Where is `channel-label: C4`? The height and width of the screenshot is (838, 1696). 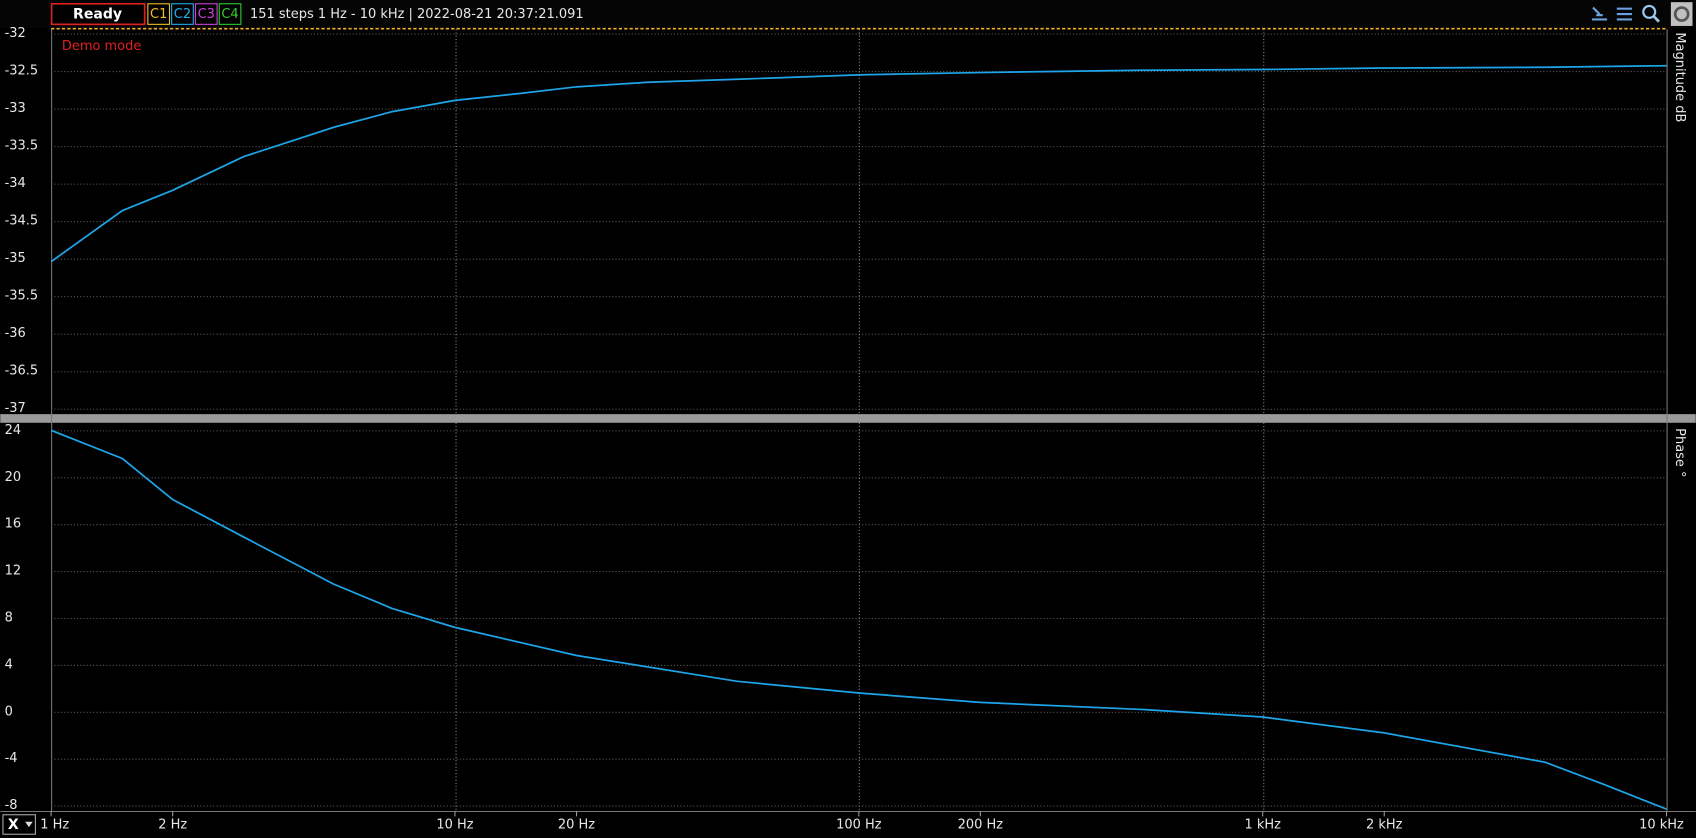
channel-label: C4 is located at coordinates (229, 14).